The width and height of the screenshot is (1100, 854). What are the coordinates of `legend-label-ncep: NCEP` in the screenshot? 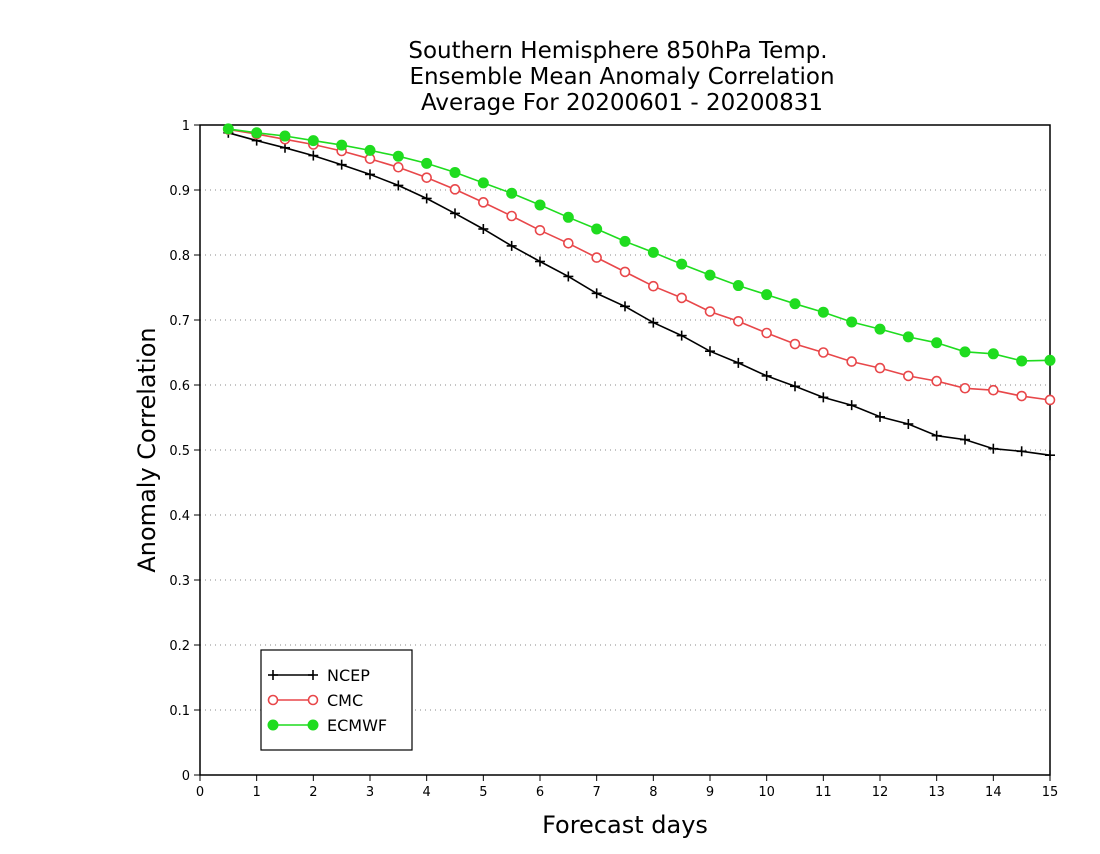 It's located at (348, 675).